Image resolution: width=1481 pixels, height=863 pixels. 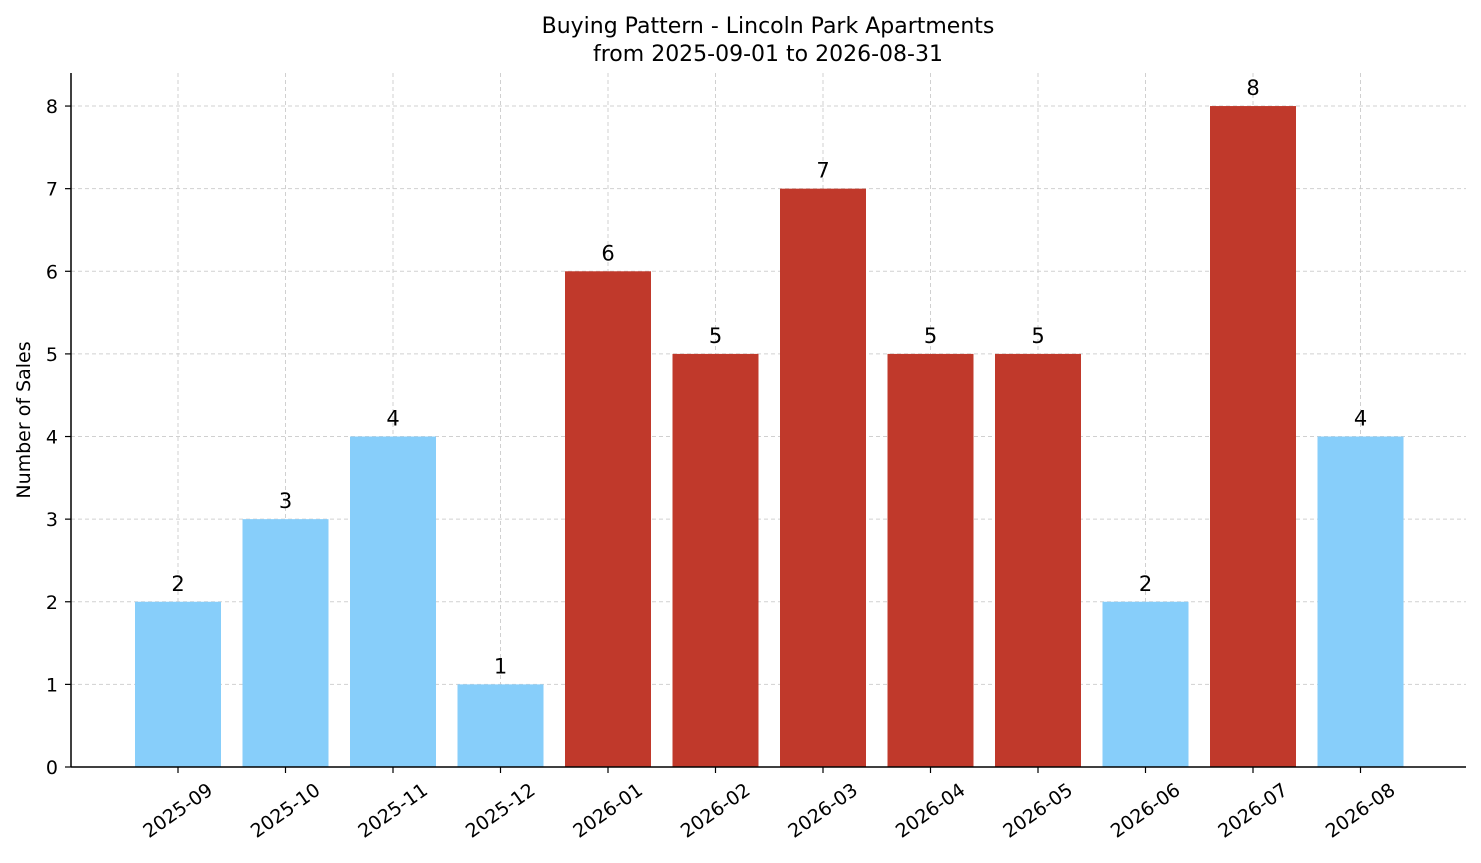 What do you see at coordinates (52, 107) in the screenshot?
I see `y-tick-label: 8` at bounding box center [52, 107].